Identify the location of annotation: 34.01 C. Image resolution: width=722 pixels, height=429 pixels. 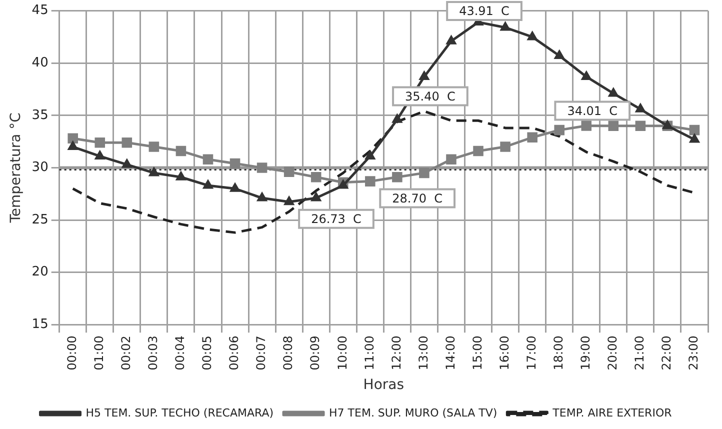
(592, 111).